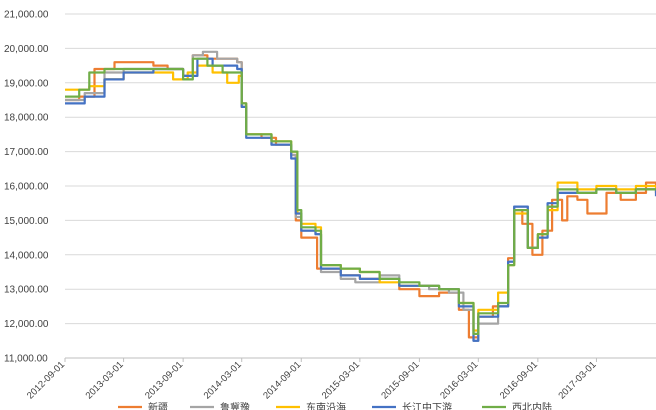  What do you see at coordinates (26, 152) in the screenshot?
I see `y-tick-label: 17,000.00` at bounding box center [26, 152].